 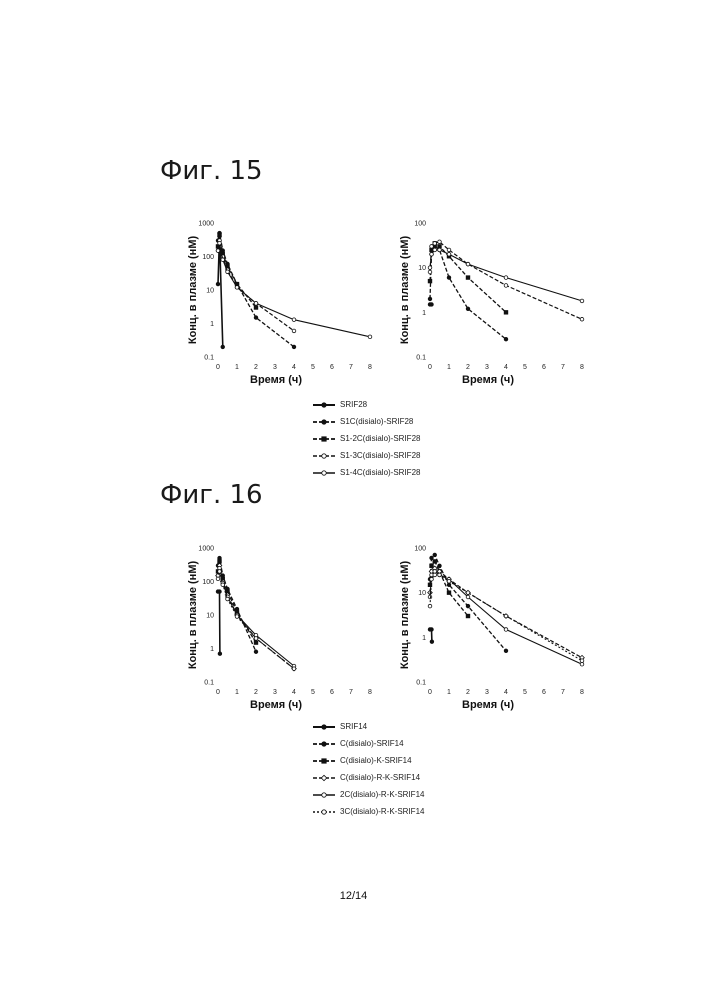 What do you see at coordinates (256, 367) in the screenshot?
I see `x-tick-label: 2` at bounding box center [256, 367].